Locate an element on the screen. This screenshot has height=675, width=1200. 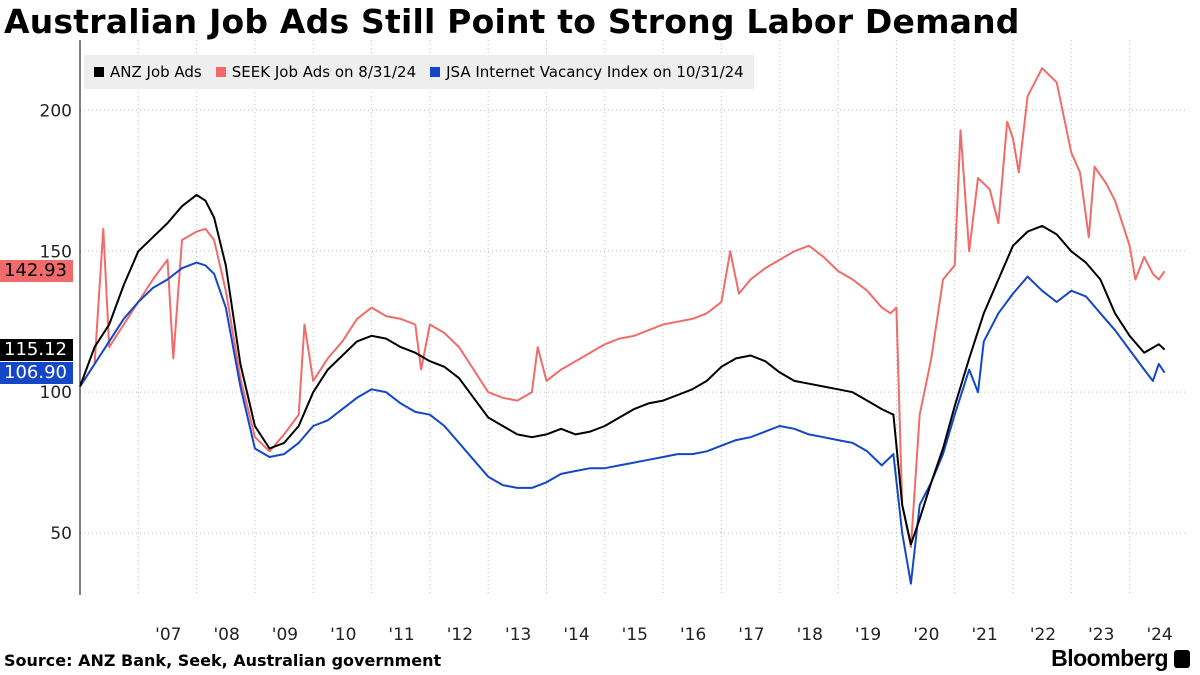
x-tick-label-2024: '24 is located at coordinates (1159, 635).